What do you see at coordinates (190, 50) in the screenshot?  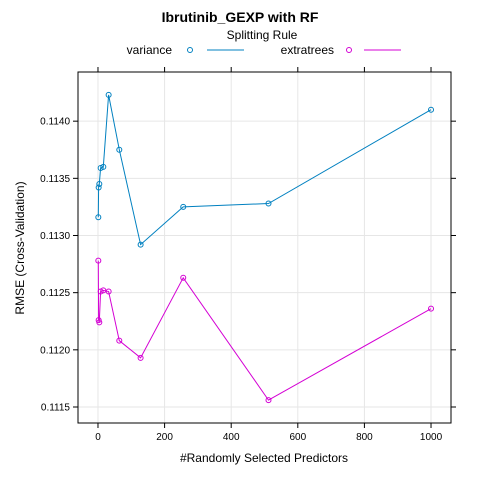 I see `legend-marker-variance` at bounding box center [190, 50].